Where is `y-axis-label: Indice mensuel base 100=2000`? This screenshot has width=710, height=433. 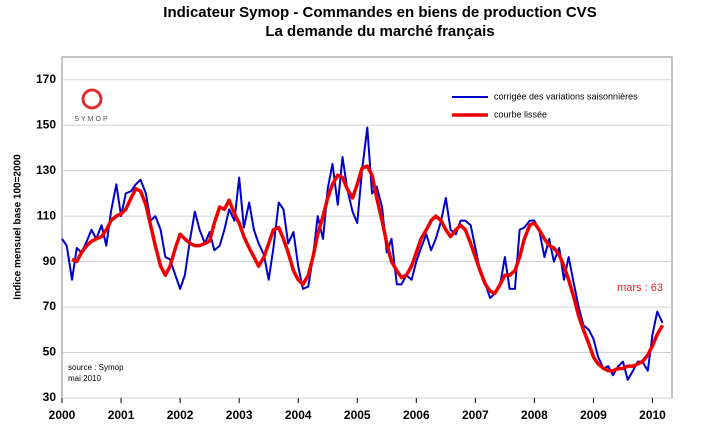 y-axis-label: Indice mensuel base 100=2000 is located at coordinates (18, 227).